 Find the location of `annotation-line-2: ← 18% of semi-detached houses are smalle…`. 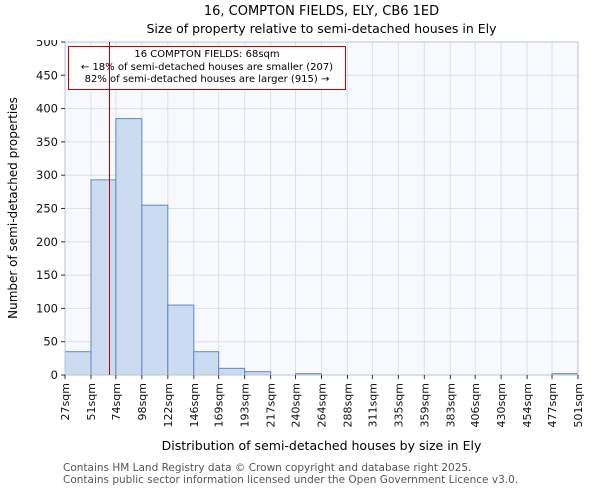

annotation-line-2: ← 18% of semi-detached houses are smalle… is located at coordinates (207, 67).